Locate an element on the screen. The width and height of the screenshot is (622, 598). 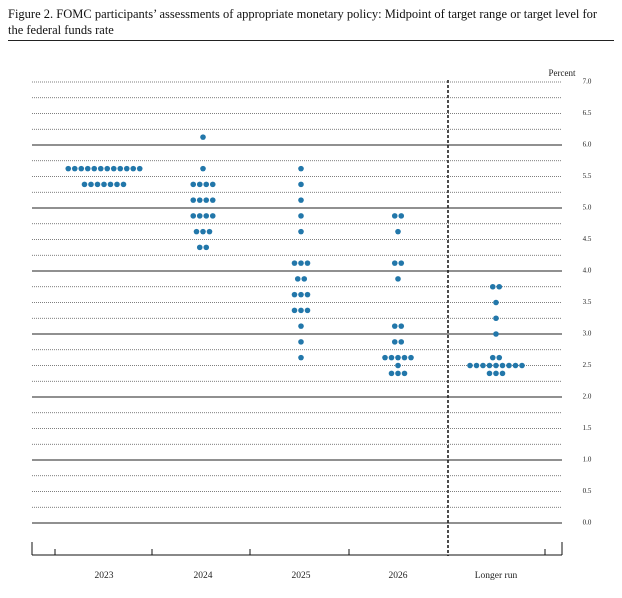
y-tick-label: 0.5 is located at coordinates (587, 491).